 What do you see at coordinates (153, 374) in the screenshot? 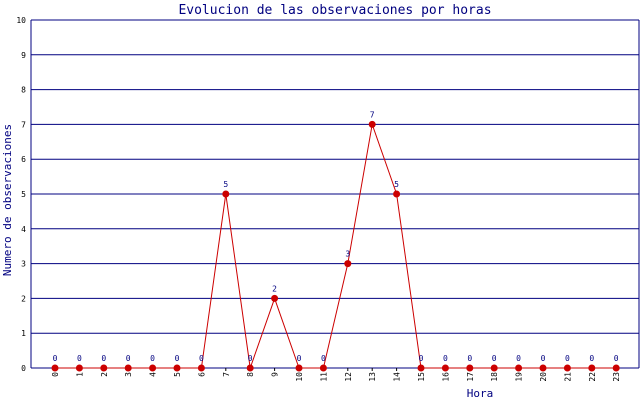
I see `x-tick-label: 4` at bounding box center [153, 374].